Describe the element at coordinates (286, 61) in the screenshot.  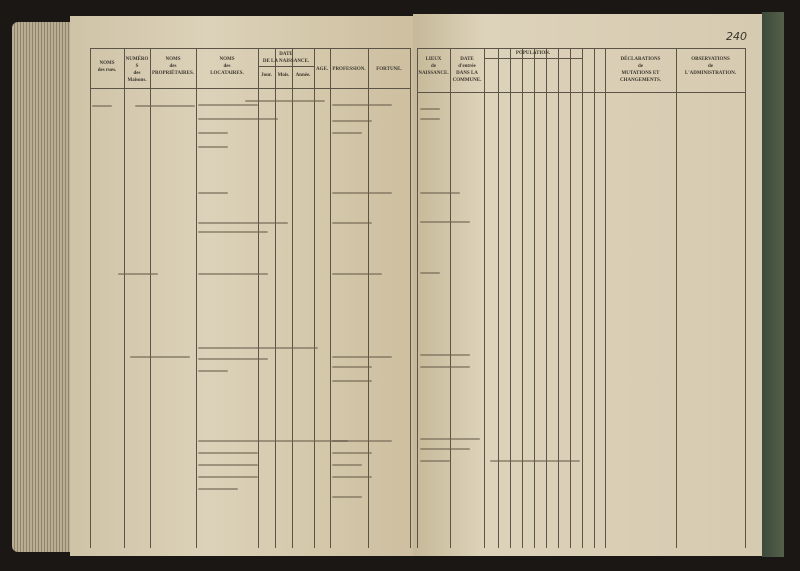
I see `header-line: DE LA NAISSANCE.` at that location.